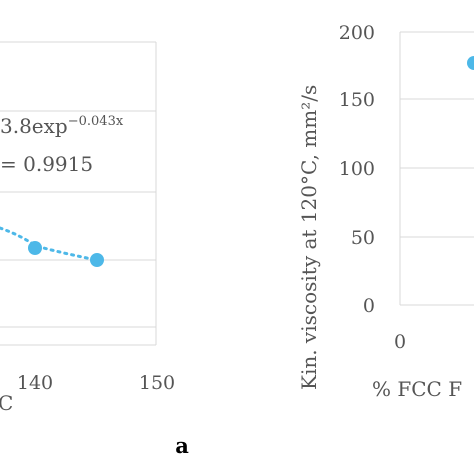 This screenshot has width=474, height=474. What do you see at coordinates (400, 342) in the screenshot?
I see `right-x-tick-0: 0` at bounding box center [400, 342].